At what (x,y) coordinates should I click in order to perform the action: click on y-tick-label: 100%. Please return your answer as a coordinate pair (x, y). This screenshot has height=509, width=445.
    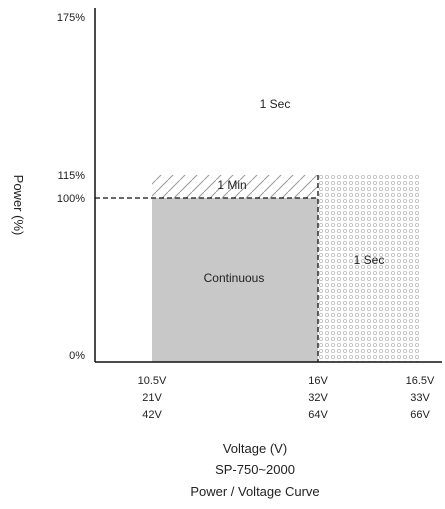
    Looking at the image, I should click on (71, 199).